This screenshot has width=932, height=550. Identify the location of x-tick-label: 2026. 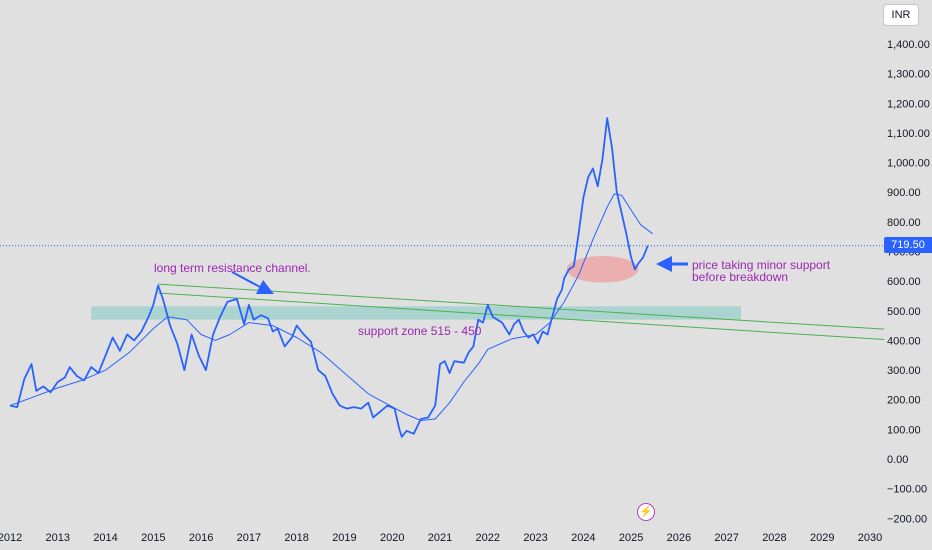
(679, 538).